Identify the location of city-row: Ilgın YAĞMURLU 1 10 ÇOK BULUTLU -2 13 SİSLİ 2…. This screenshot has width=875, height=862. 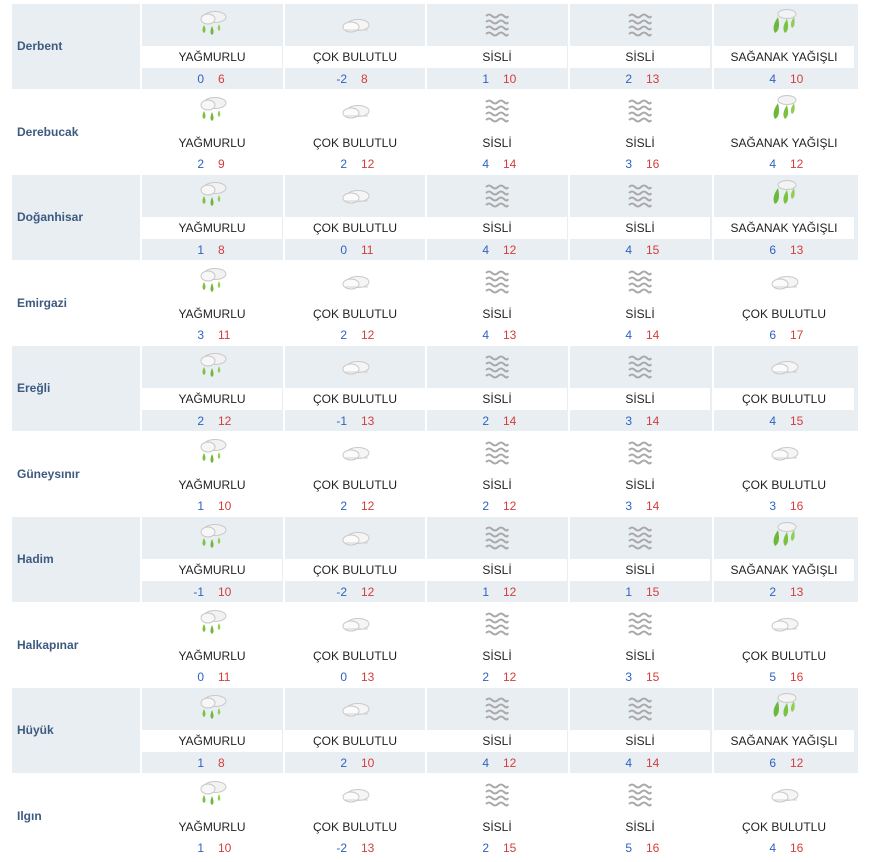
(435, 816).